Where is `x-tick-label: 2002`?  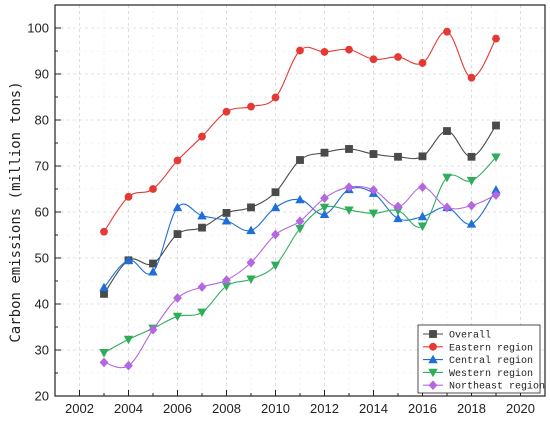 x-tick-label: 2002 is located at coordinates (79, 408).